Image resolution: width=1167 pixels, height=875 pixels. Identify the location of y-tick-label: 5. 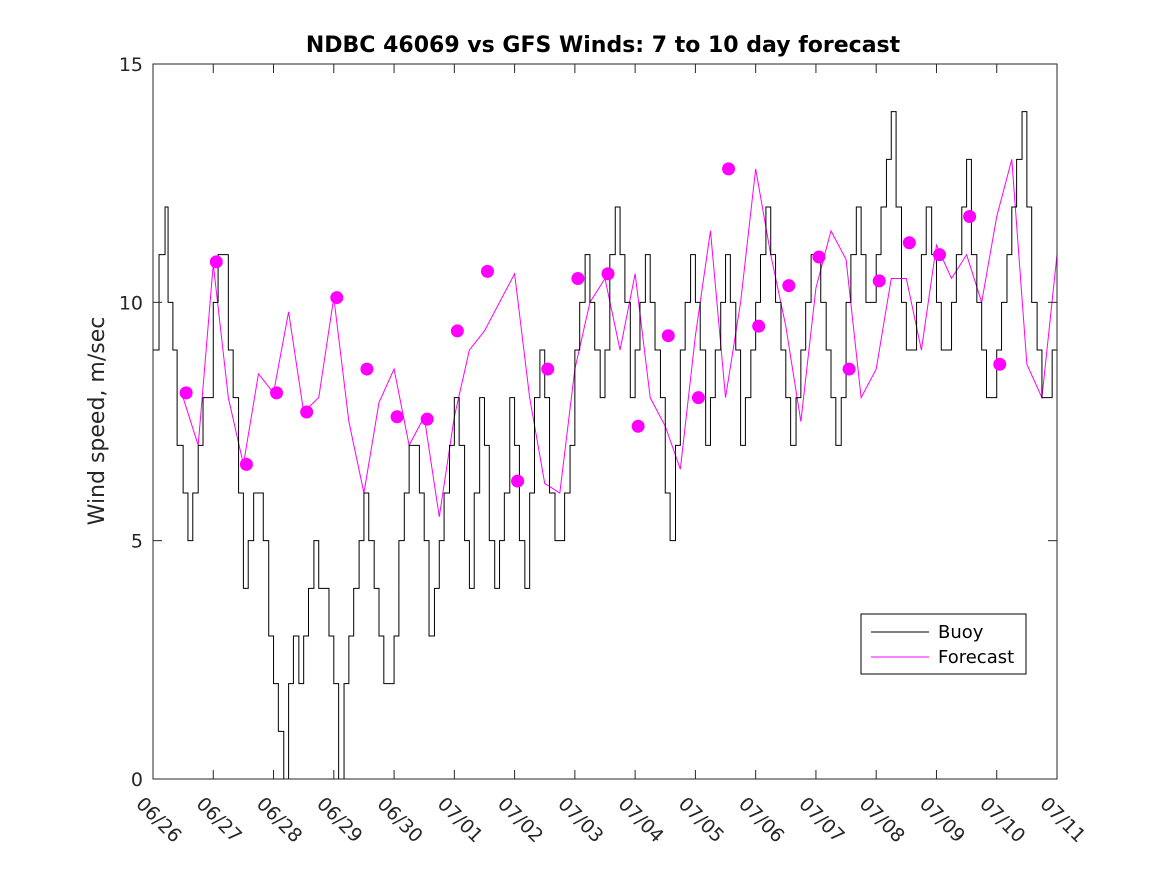
(137, 542).